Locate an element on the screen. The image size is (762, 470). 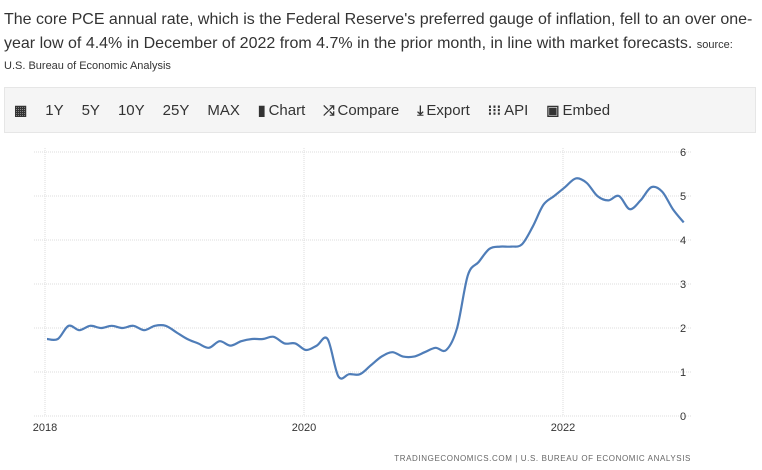
compare-button: ⤮ Compare is located at coordinates (361, 110).